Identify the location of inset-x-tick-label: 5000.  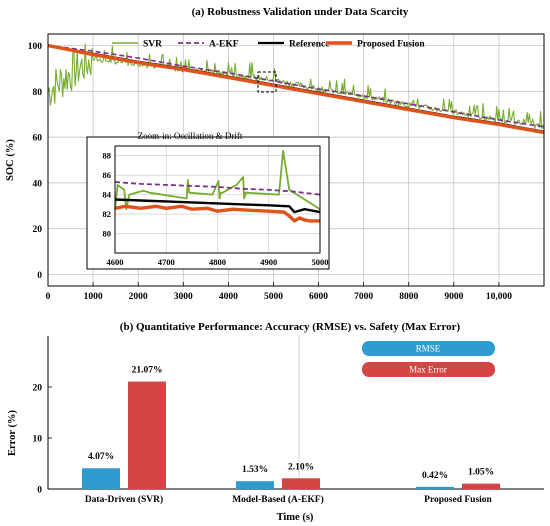
(320, 262).